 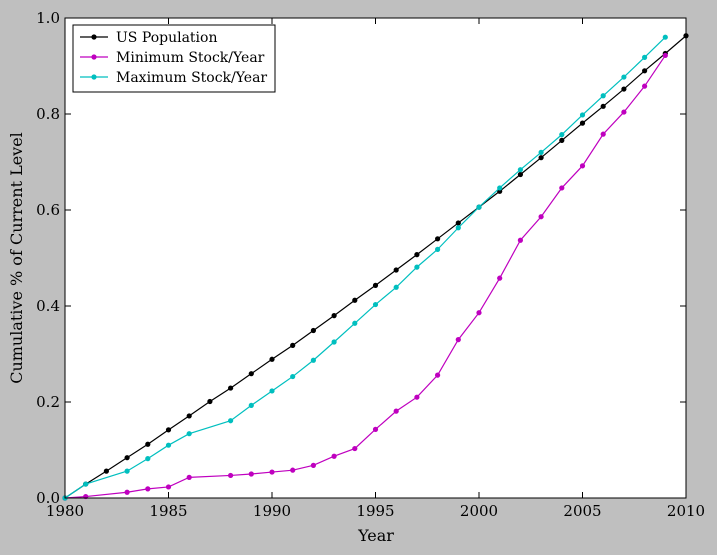 What do you see at coordinates (272, 511) in the screenshot?
I see `x-tick-label: 1990` at bounding box center [272, 511].